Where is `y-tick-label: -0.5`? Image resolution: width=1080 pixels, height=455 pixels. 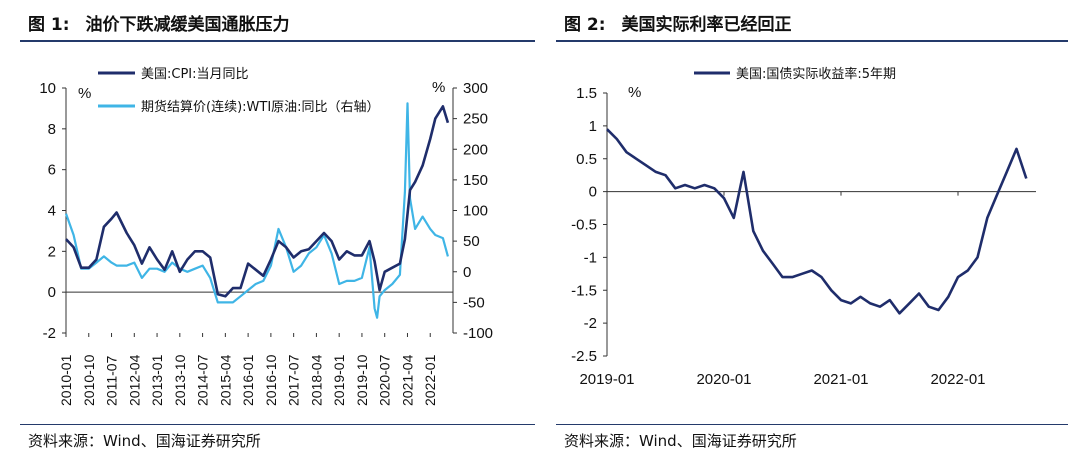
y-tick-label: -0.5 is located at coordinates (584, 225).